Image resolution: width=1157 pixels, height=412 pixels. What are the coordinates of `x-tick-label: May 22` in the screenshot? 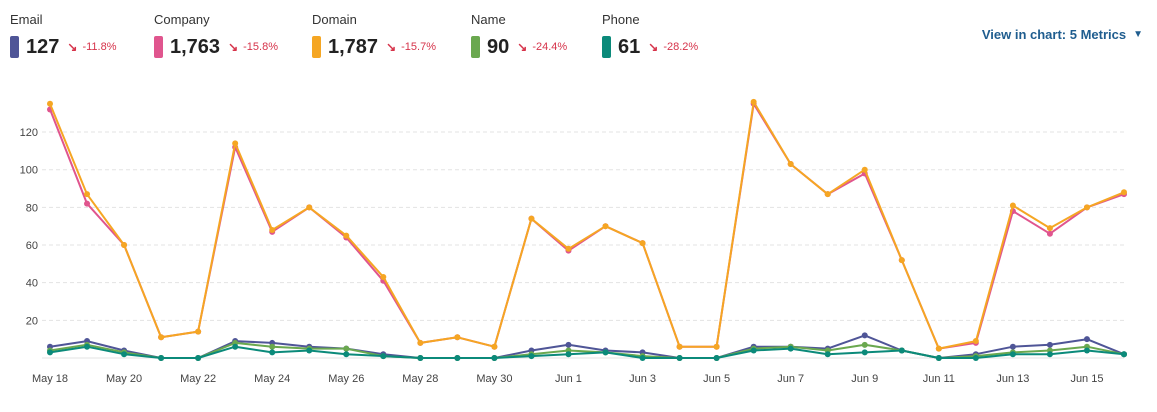 It's located at (198, 379).